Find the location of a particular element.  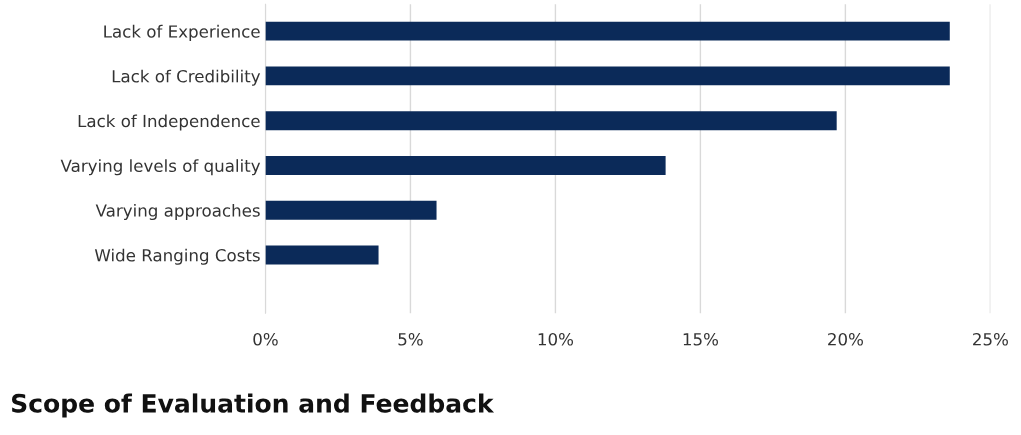

x-tick-label: 15% is located at coordinates (701, 339).